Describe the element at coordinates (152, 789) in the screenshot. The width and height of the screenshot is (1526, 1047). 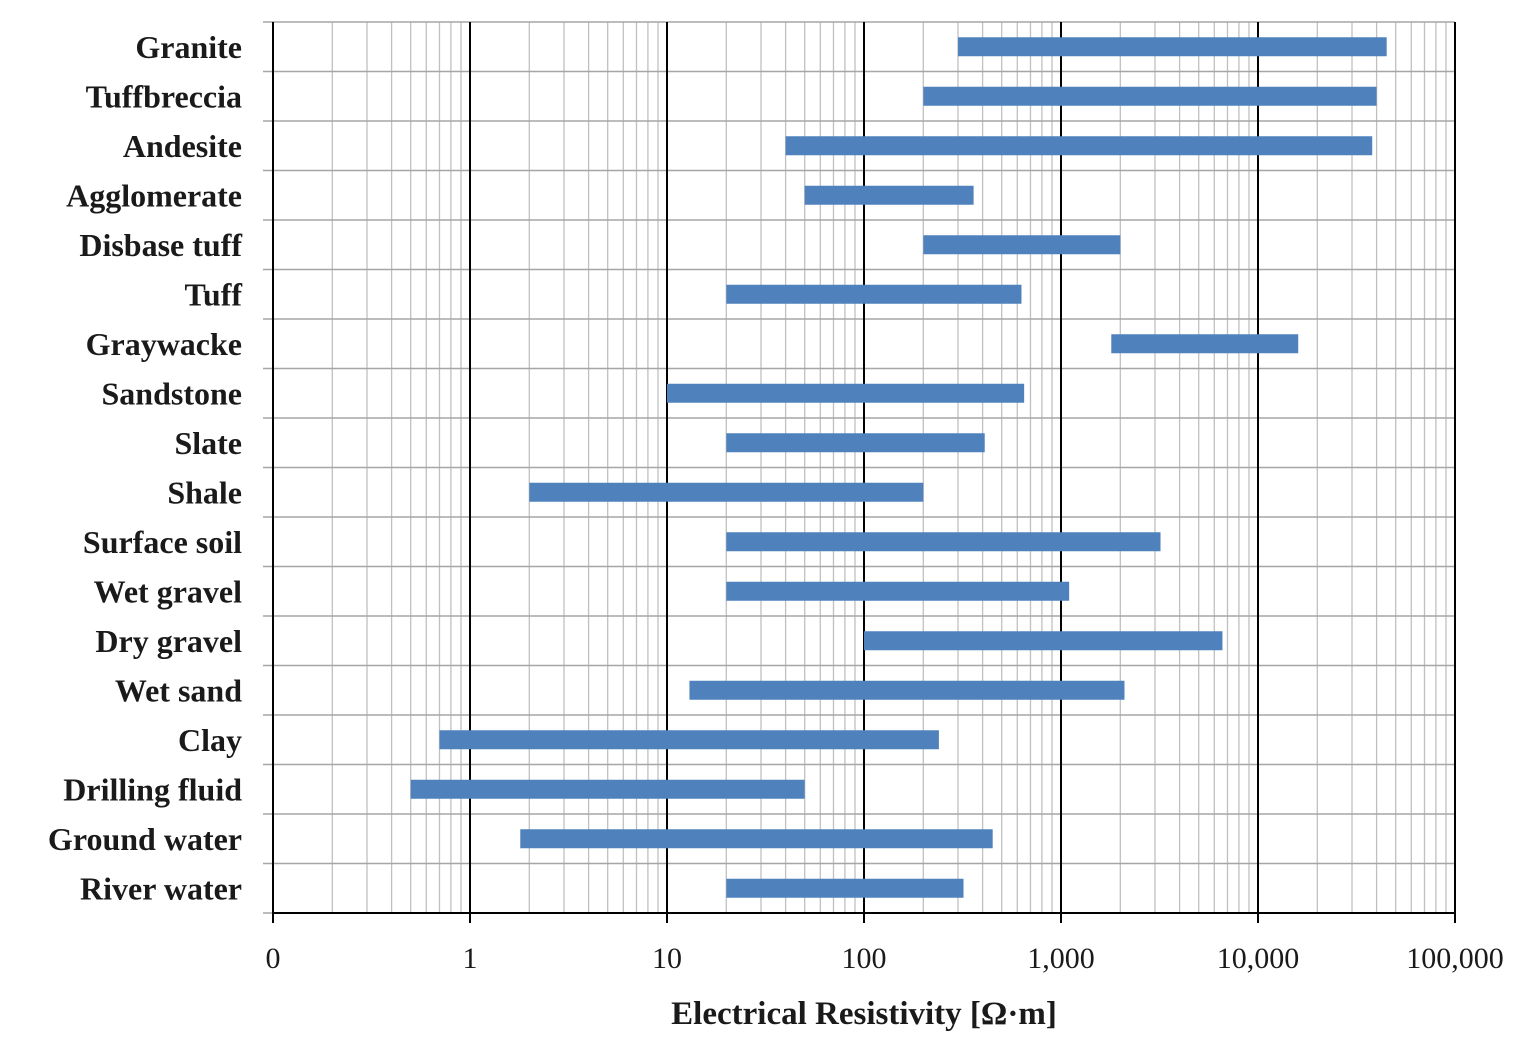
I see `category-label: Drilling fluid` at that location.